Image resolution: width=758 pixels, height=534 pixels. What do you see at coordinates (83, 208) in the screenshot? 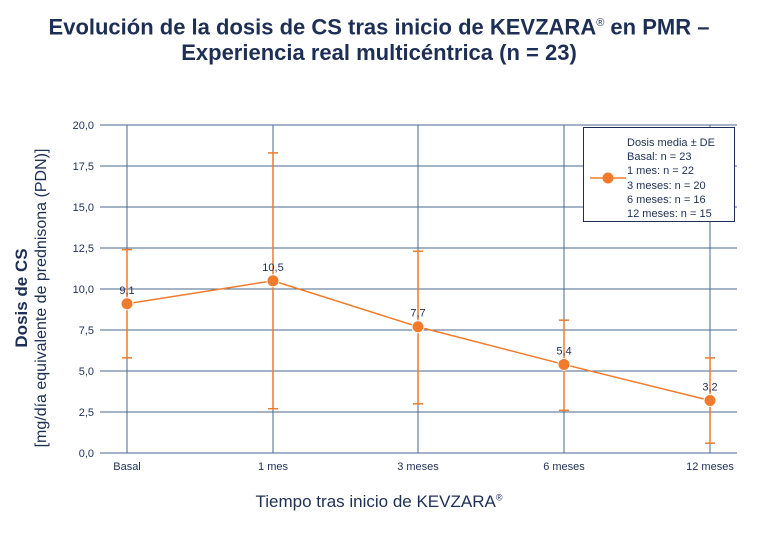
I see `y-tick-label: 15,0` at bounding box center [83, 208].